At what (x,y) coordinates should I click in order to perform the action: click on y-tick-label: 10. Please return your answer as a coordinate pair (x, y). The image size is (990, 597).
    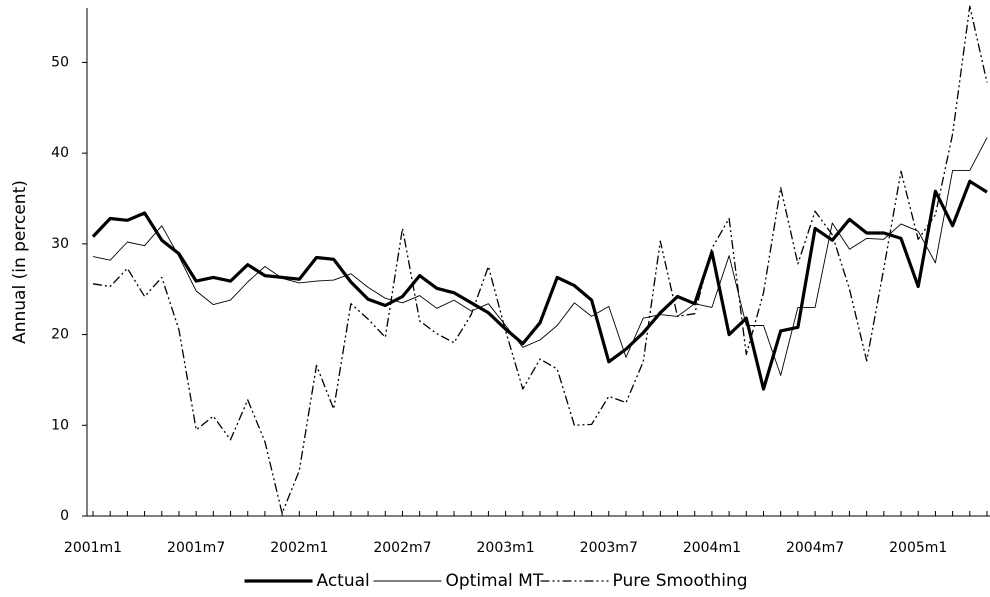
    Looking at the image, I should click on (60, 425).